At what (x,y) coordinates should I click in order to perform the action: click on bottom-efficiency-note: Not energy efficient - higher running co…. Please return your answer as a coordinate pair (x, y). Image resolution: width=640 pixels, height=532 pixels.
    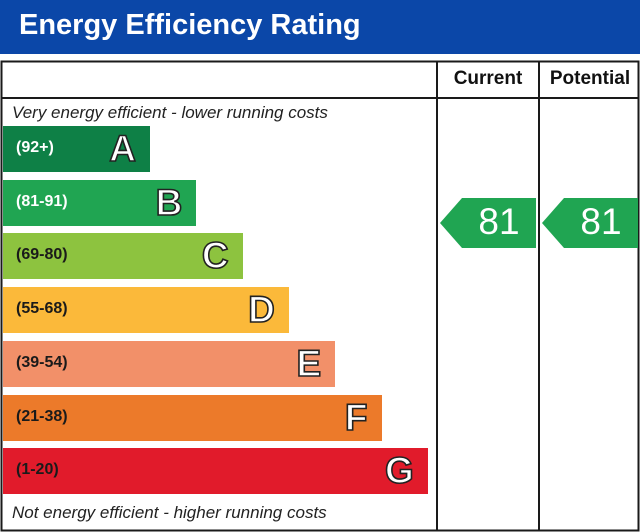
    Looking at the image, I should click on (169, 512).